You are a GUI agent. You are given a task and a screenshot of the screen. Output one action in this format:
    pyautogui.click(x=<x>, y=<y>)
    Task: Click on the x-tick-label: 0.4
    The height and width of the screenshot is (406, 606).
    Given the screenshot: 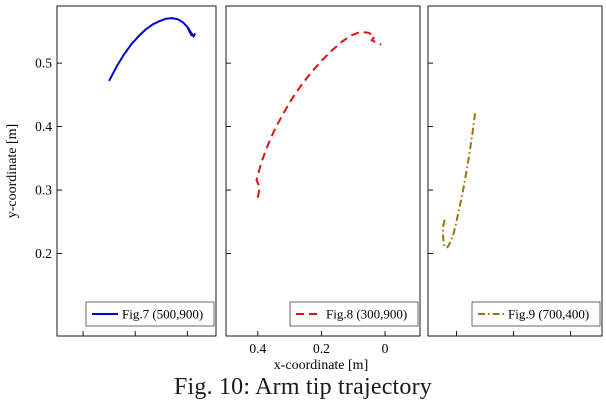 What is the action you would take?
    pyautogui.click(x=257, y=348)
    